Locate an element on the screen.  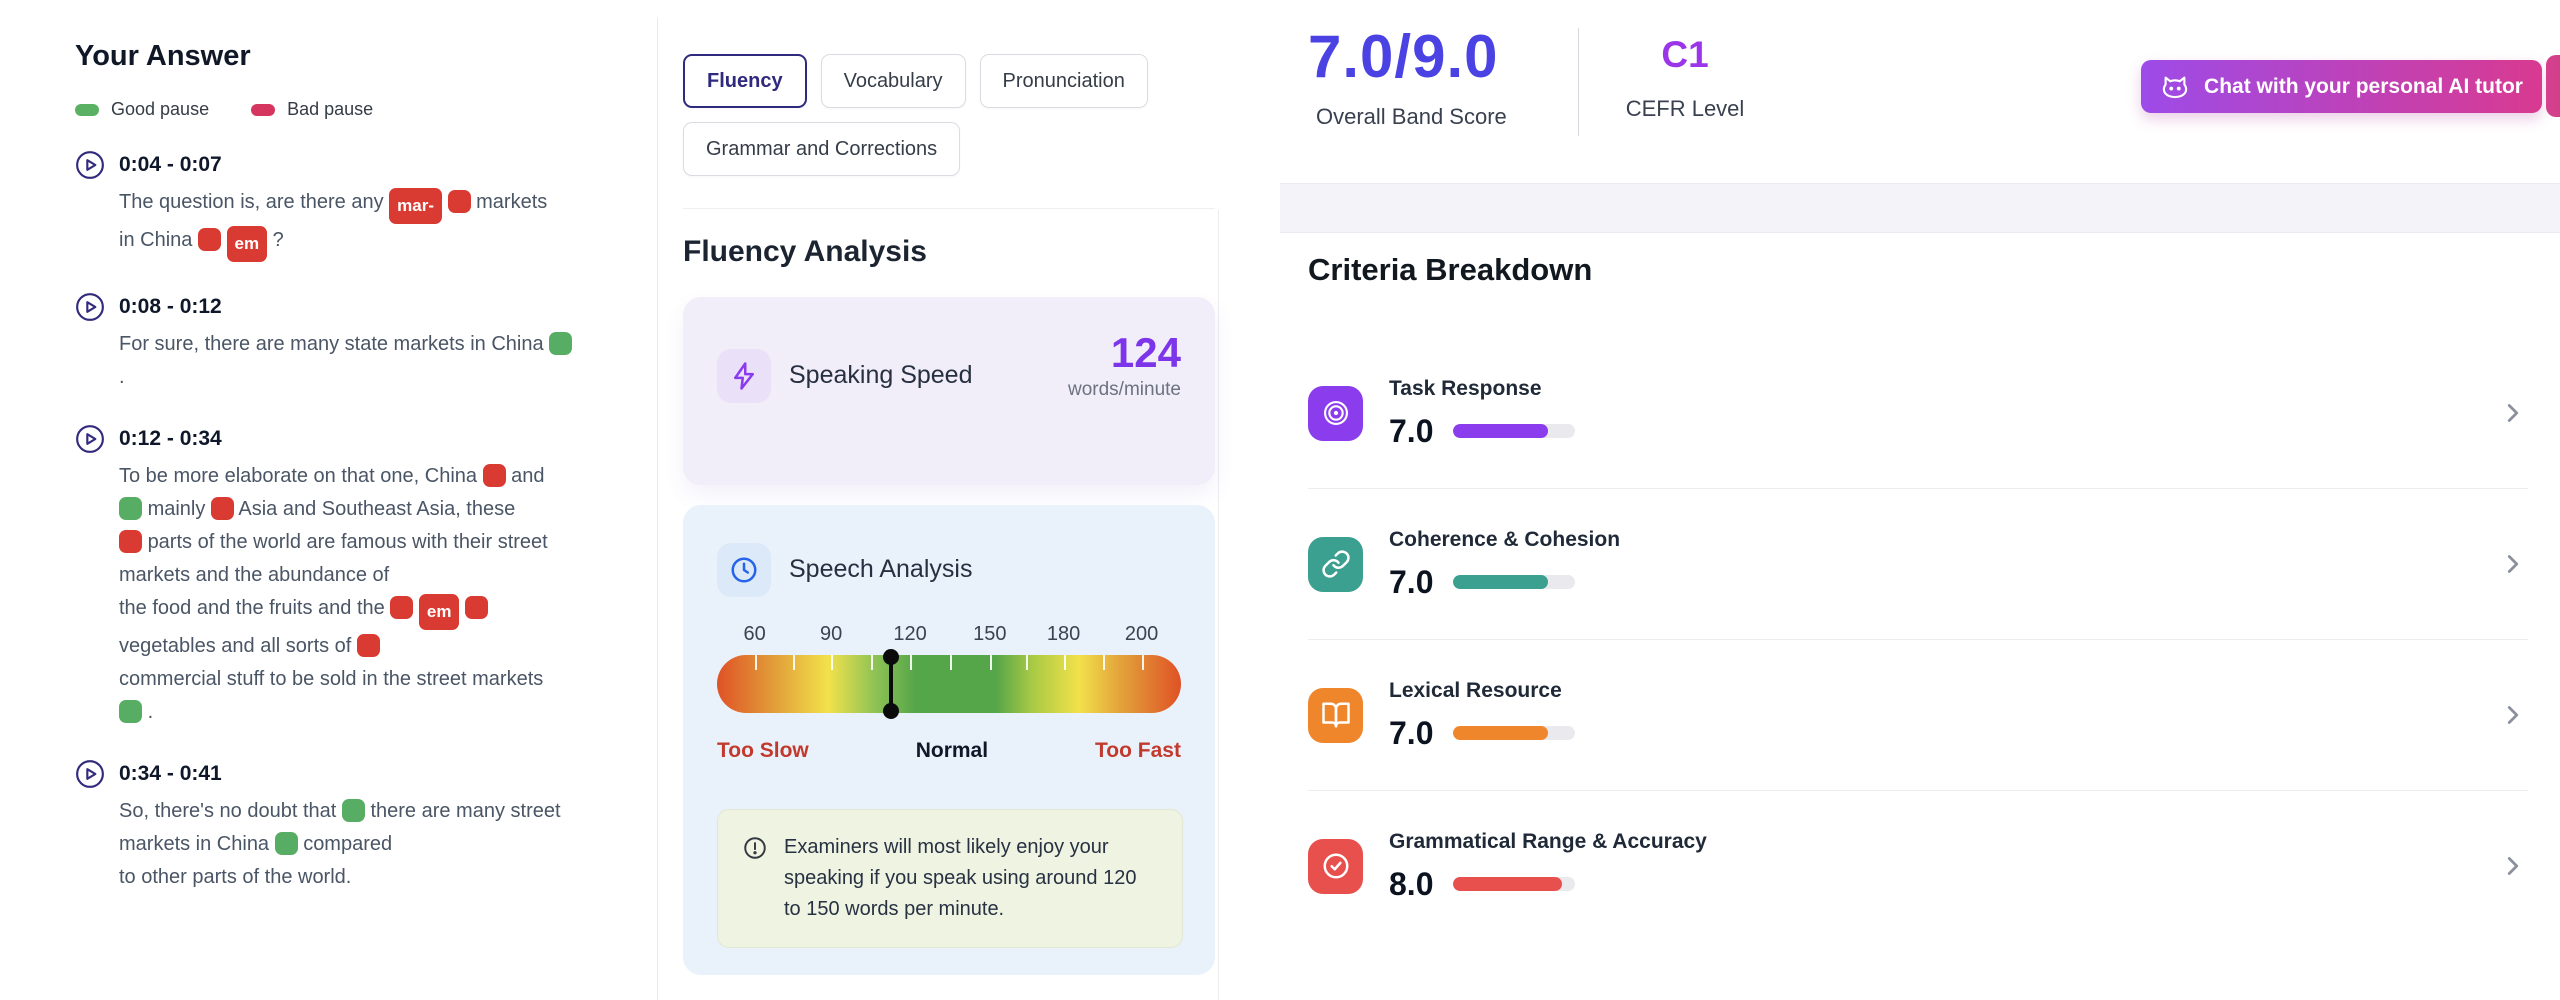
bad-pause-label: Bad pause is located at coordinates (330, 109).